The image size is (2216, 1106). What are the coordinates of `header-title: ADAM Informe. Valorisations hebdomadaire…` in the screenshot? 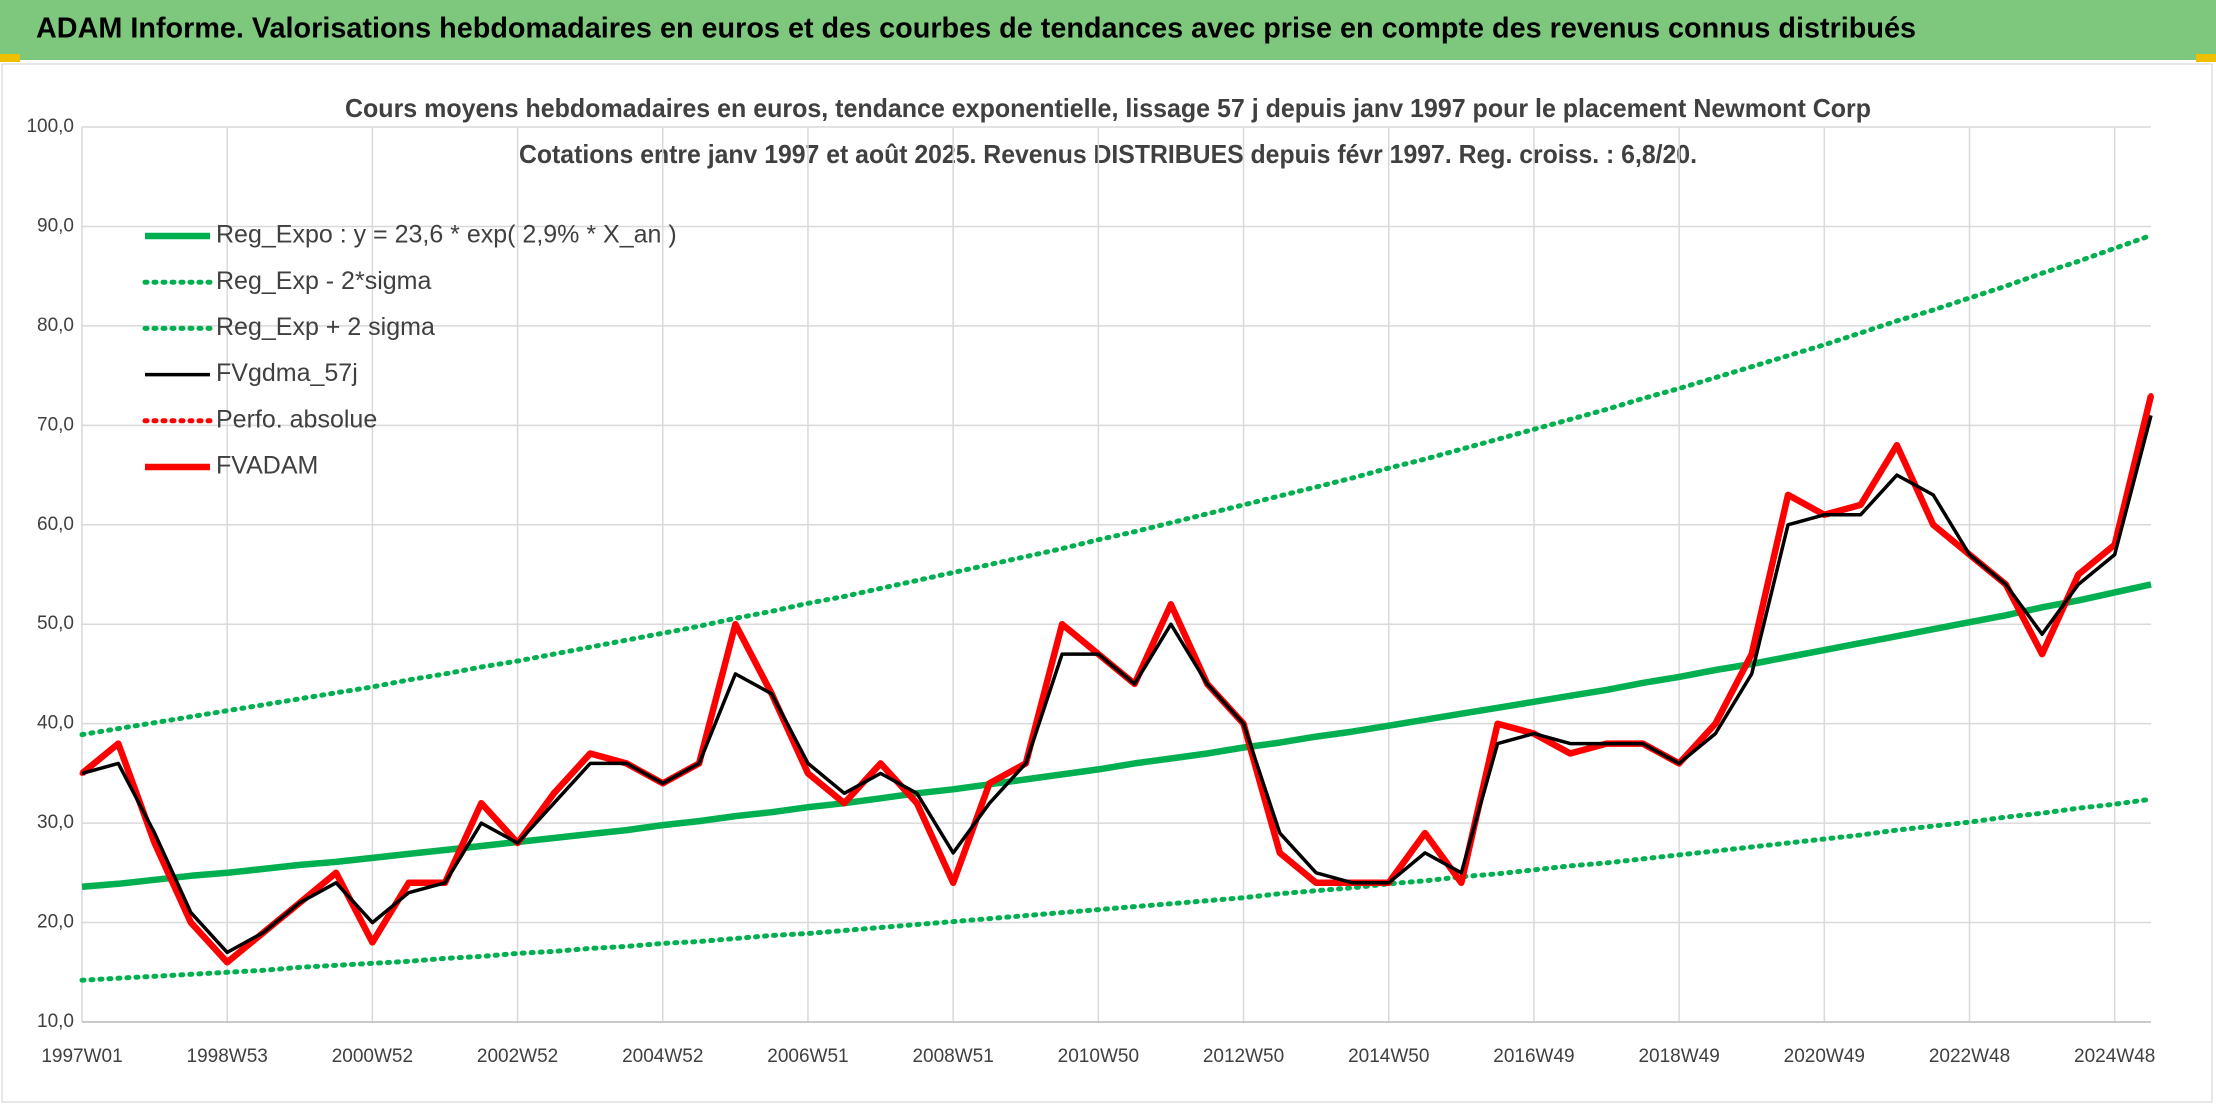 It's located at (976, 29).